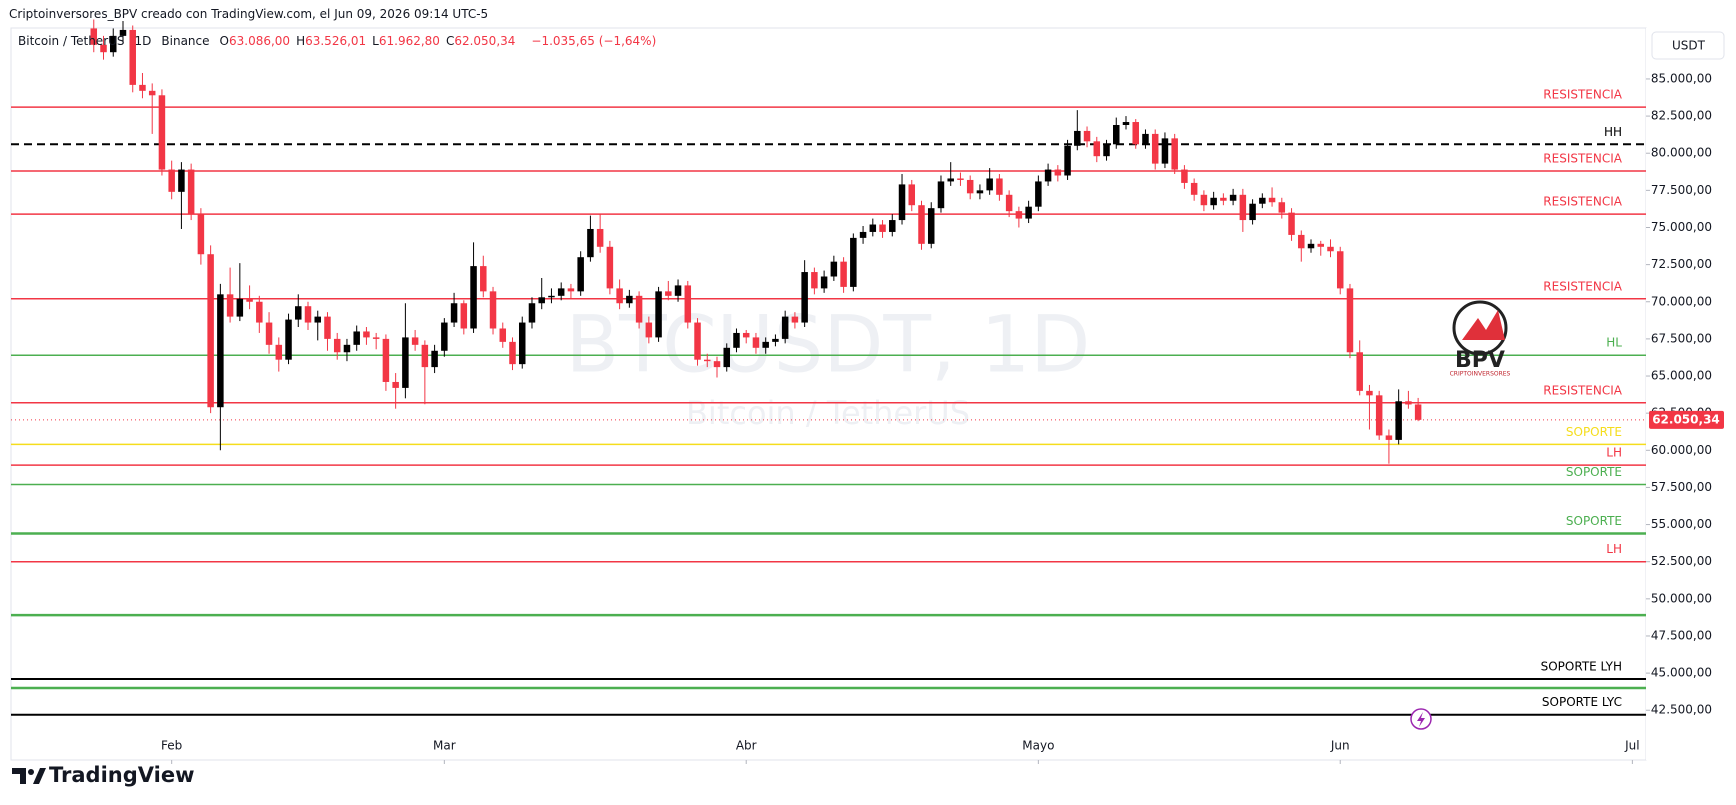 The width and height of the screenshot is (1736, 805). Describe the element at coordinates (1681, 598) in the screenshot. I see `y-tick-label: 50.000,00` at that location.